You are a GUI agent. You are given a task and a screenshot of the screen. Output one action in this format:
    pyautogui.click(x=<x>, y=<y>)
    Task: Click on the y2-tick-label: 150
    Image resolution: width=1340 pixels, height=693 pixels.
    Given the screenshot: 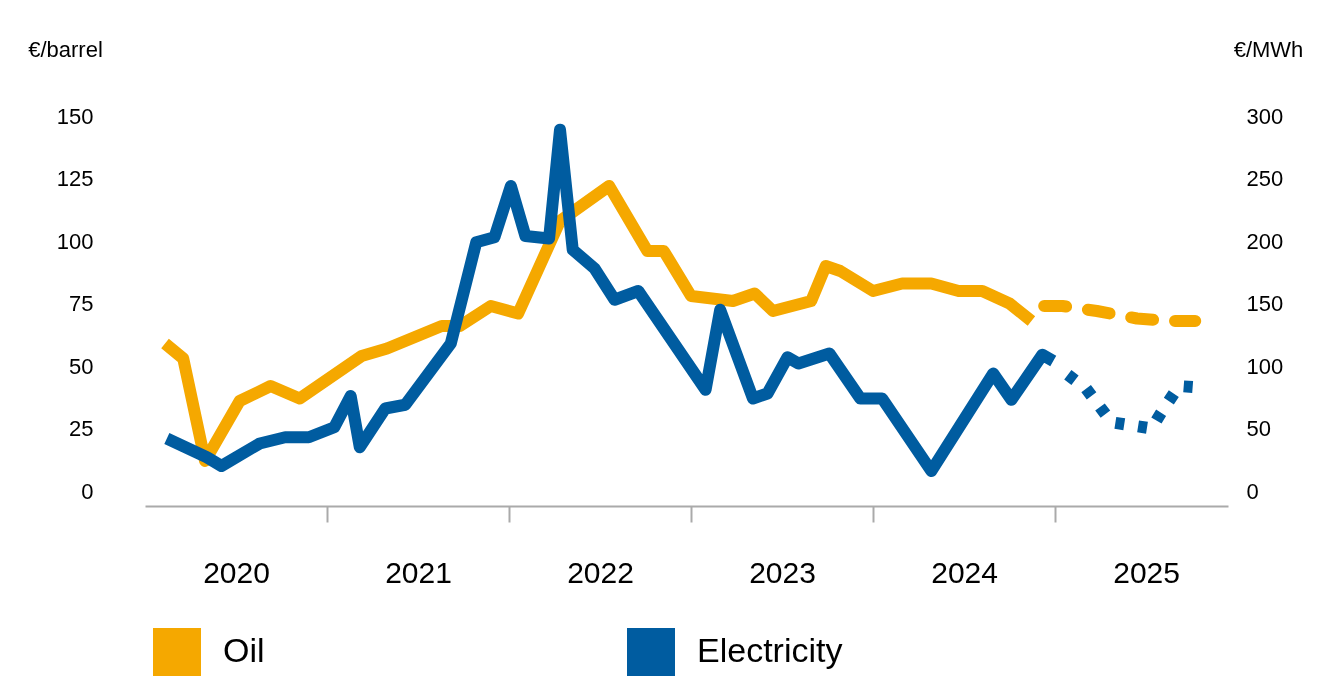 What is the action you would take?
    pyautogui.click(x=1265, y=303)
    